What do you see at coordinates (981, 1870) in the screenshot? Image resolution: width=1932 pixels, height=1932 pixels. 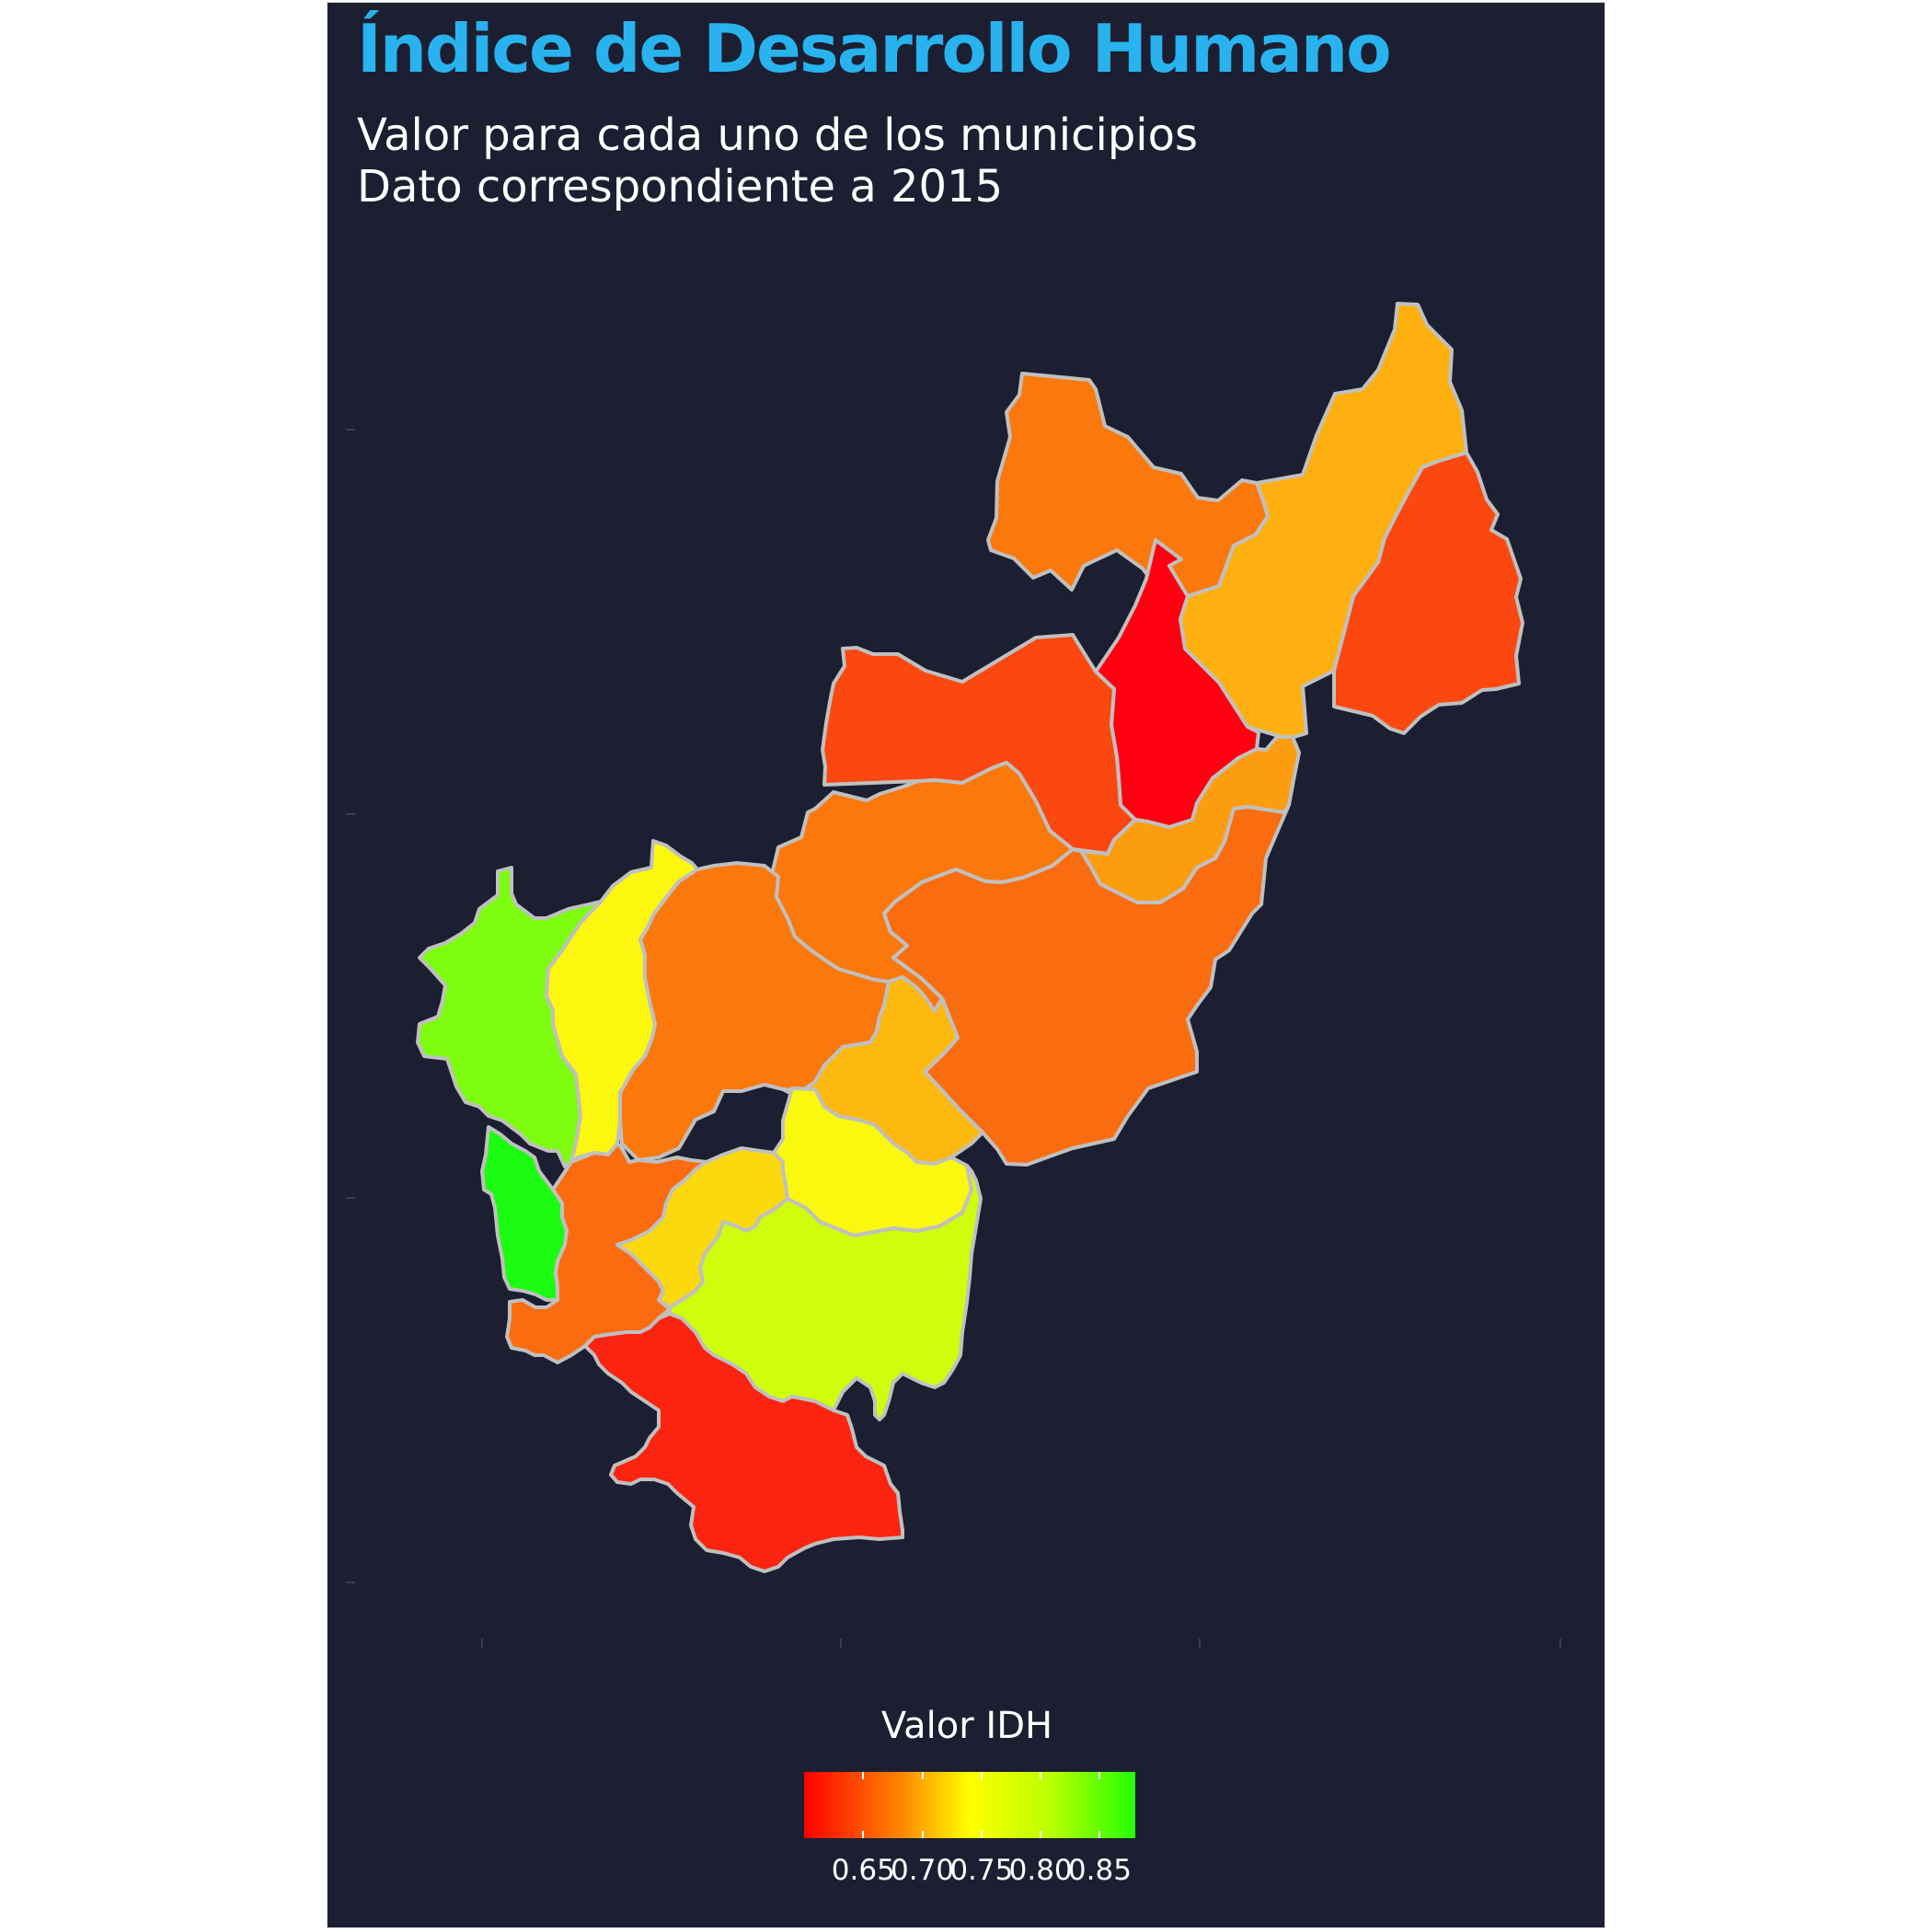 I see `legend-tick-label: 0.75` at bounding box center [981, 1870].